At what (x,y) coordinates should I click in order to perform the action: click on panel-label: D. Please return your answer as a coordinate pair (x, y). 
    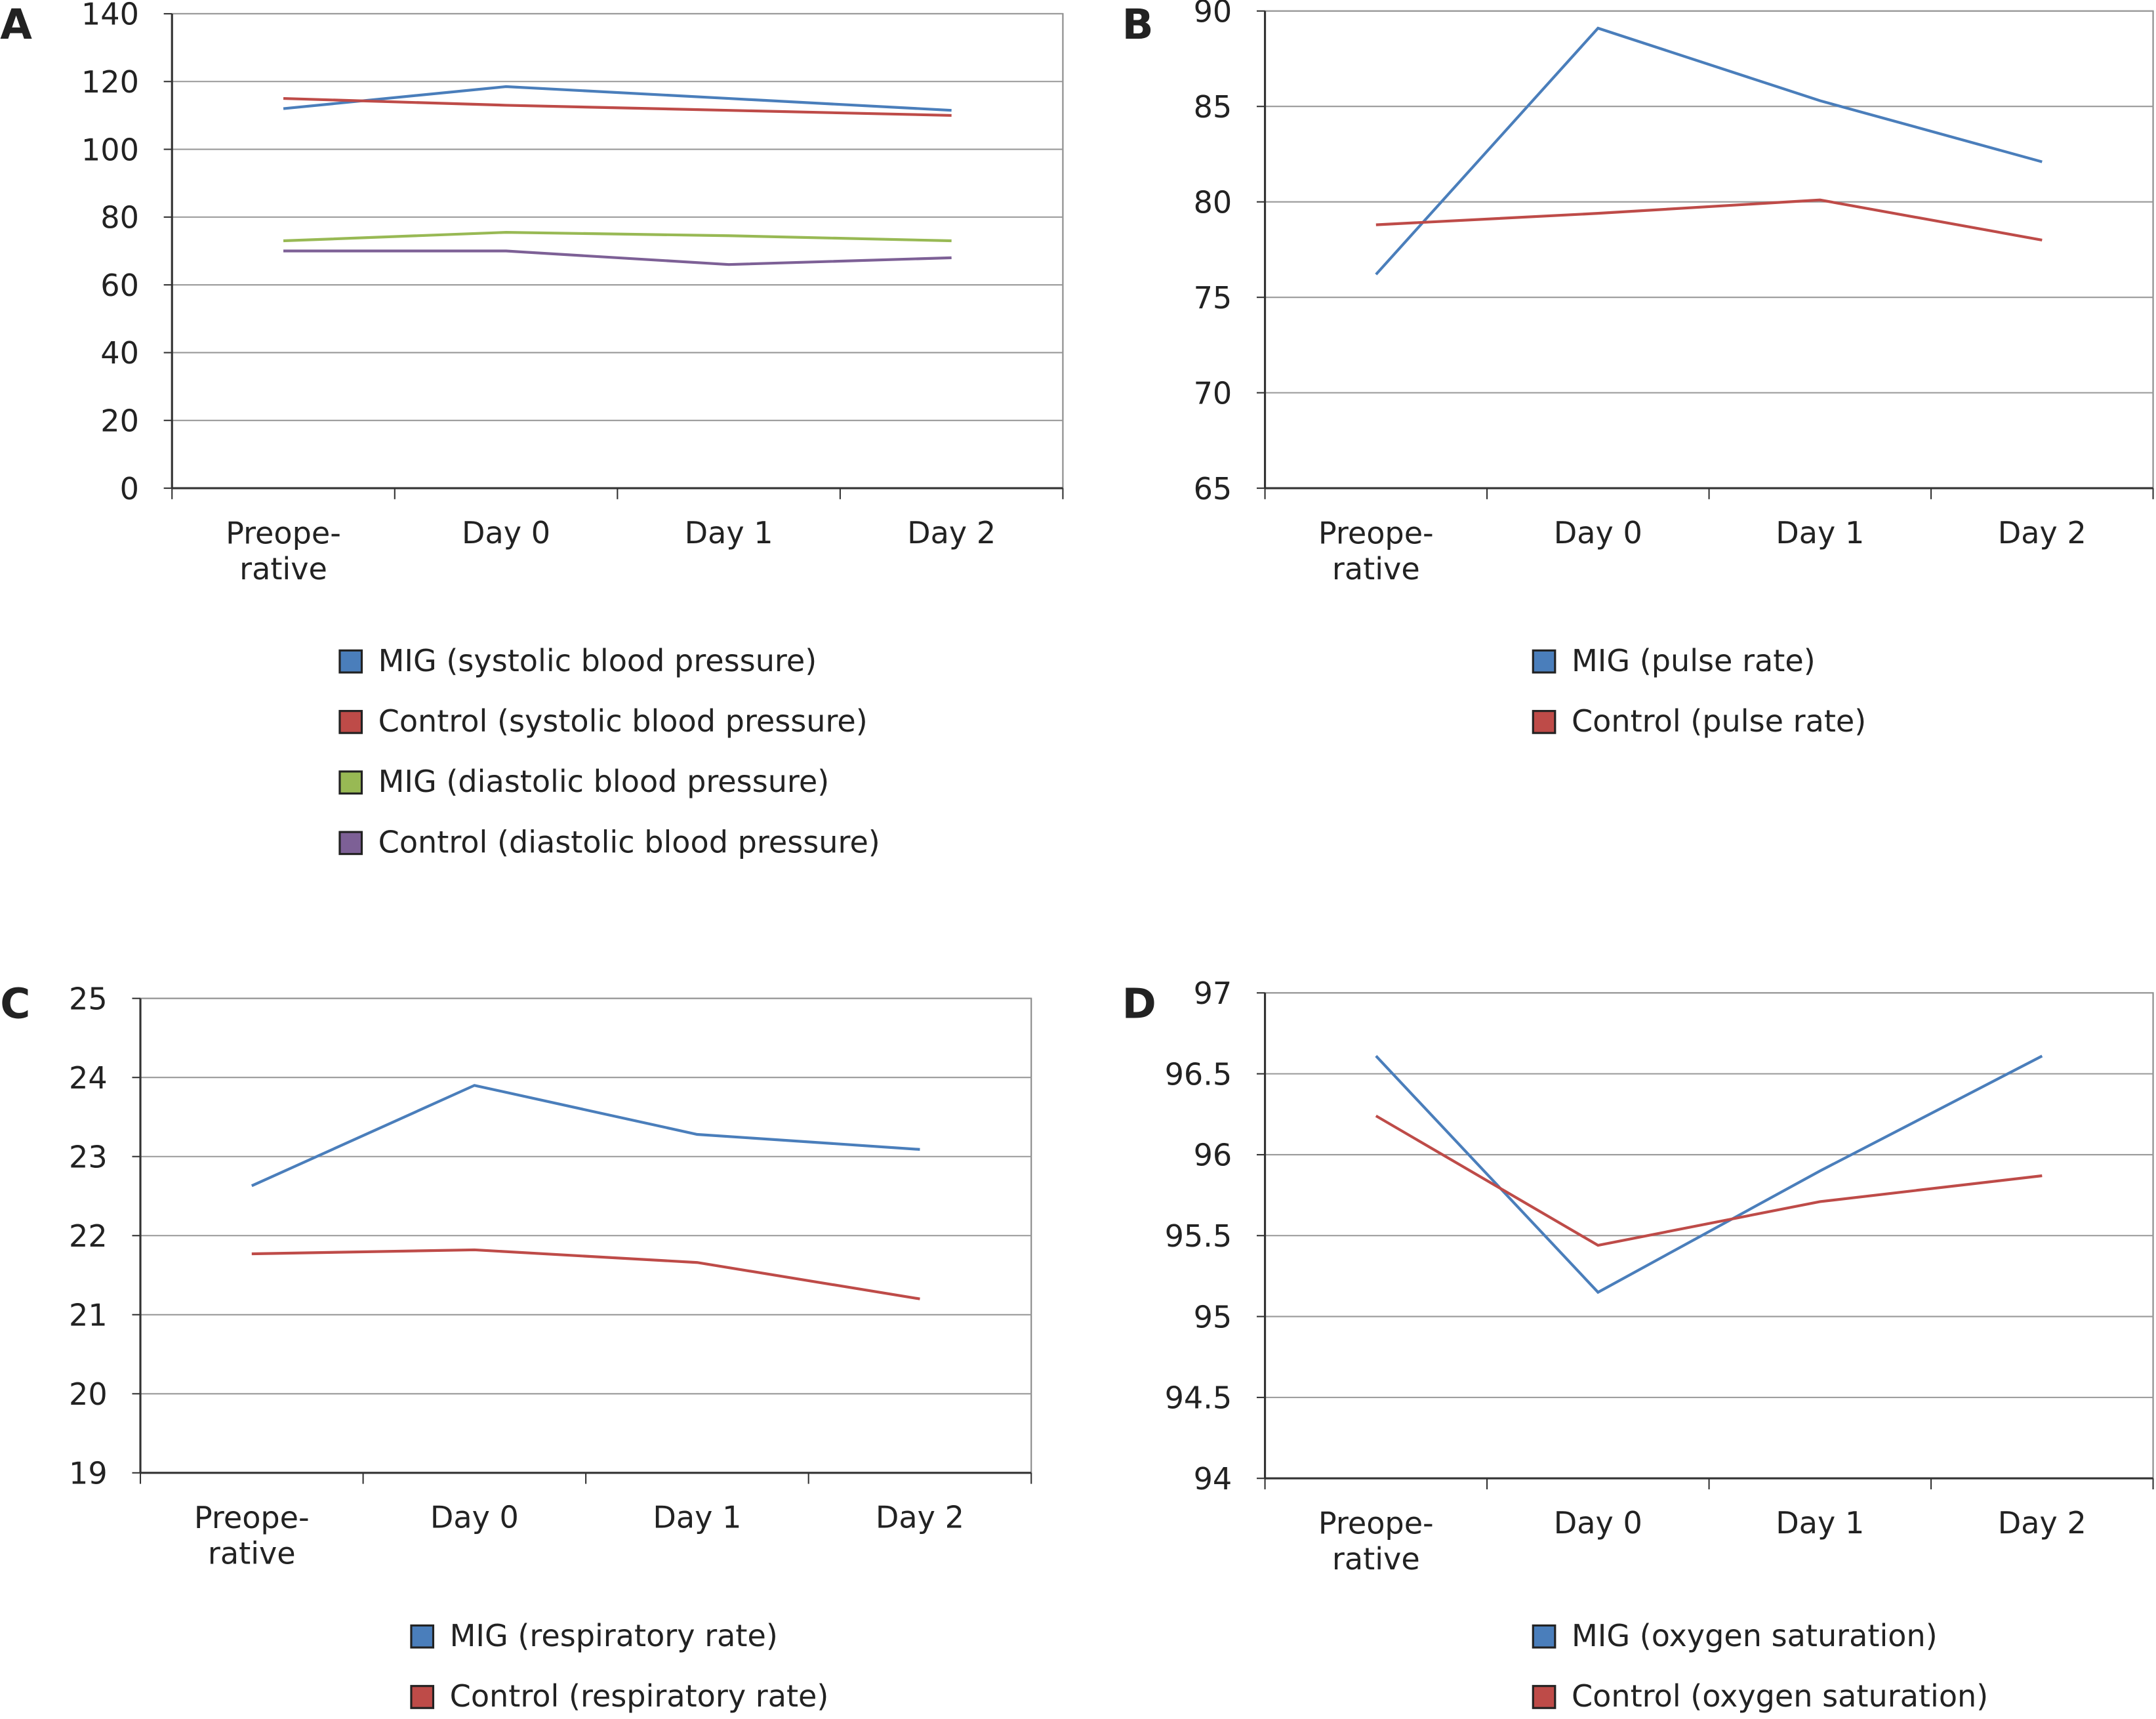
    Looking at the image, I should click on (1139, 1003).